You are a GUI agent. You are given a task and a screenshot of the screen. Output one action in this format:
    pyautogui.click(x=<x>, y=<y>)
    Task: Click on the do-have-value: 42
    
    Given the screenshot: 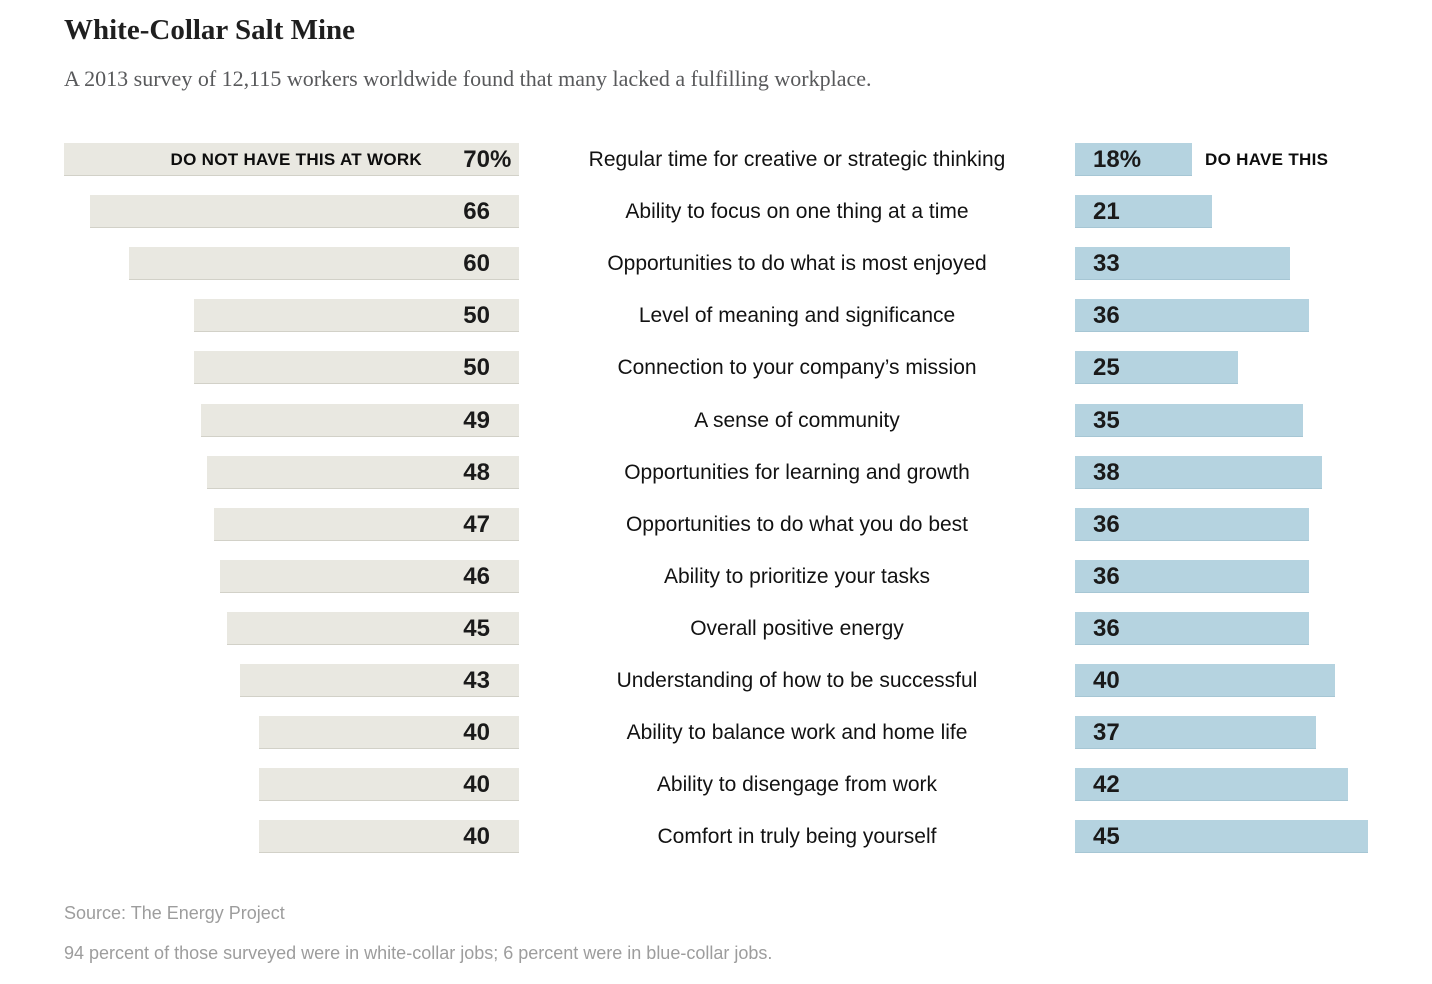 What is the action you would take?
    pyautogui.click(x=1106, y=784)
    